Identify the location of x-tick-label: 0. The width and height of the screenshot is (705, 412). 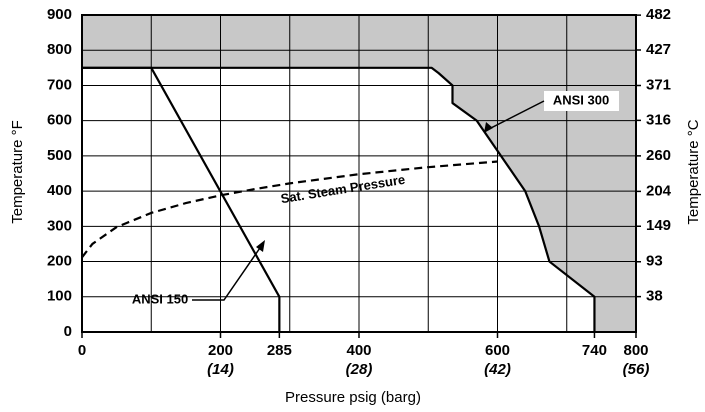
(82, 350).